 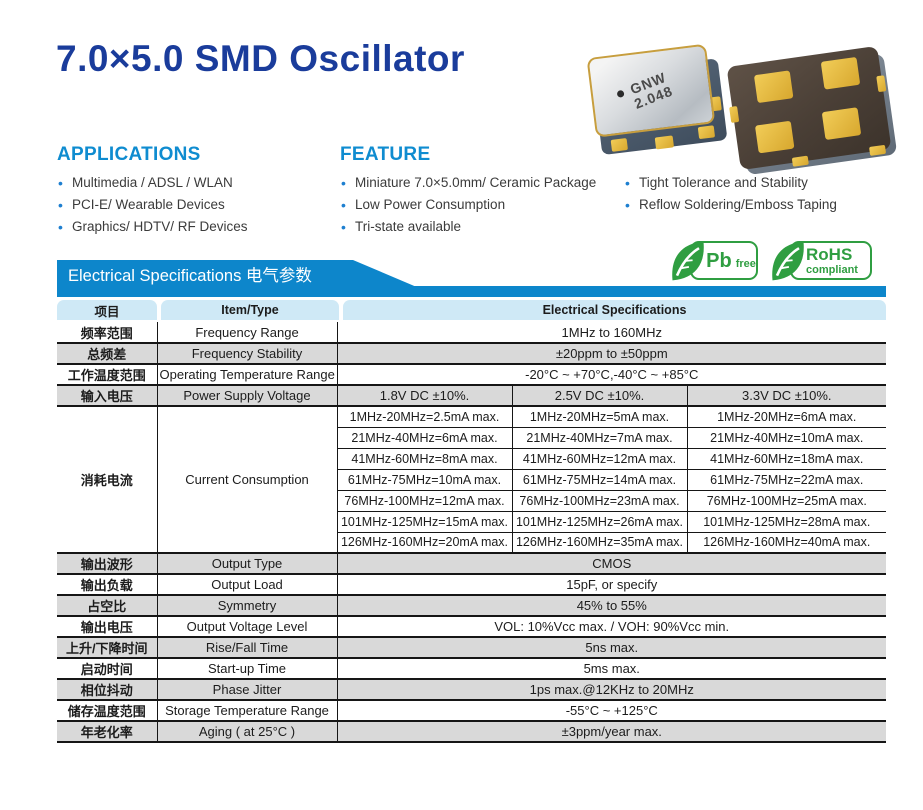 What do you see at coordinates (247, 710) in the screenshot?
I see `cell-en: Storage Temperature Range` at bounding box center [247, 710].